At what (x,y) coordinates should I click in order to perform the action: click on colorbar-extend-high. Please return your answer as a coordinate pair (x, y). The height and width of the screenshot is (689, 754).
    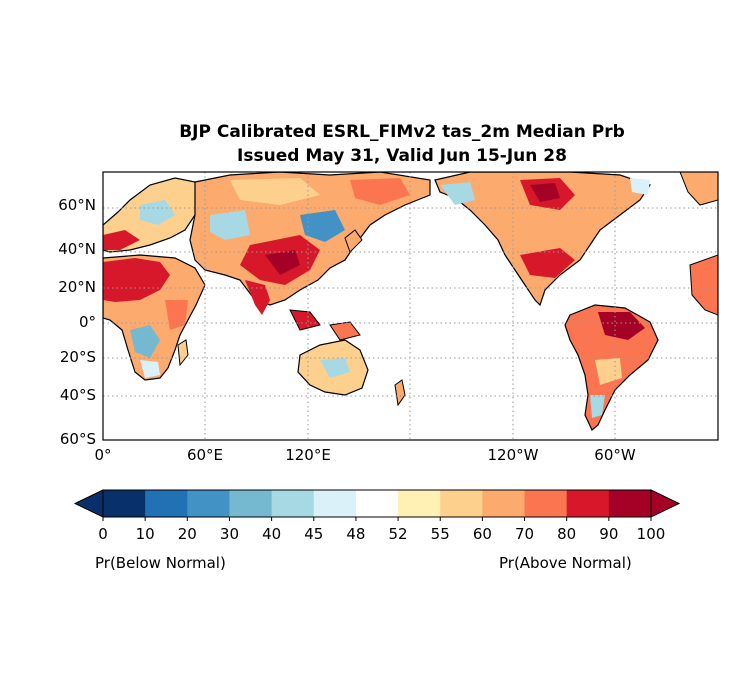
    Looking at the image, I should click on (665, 503).